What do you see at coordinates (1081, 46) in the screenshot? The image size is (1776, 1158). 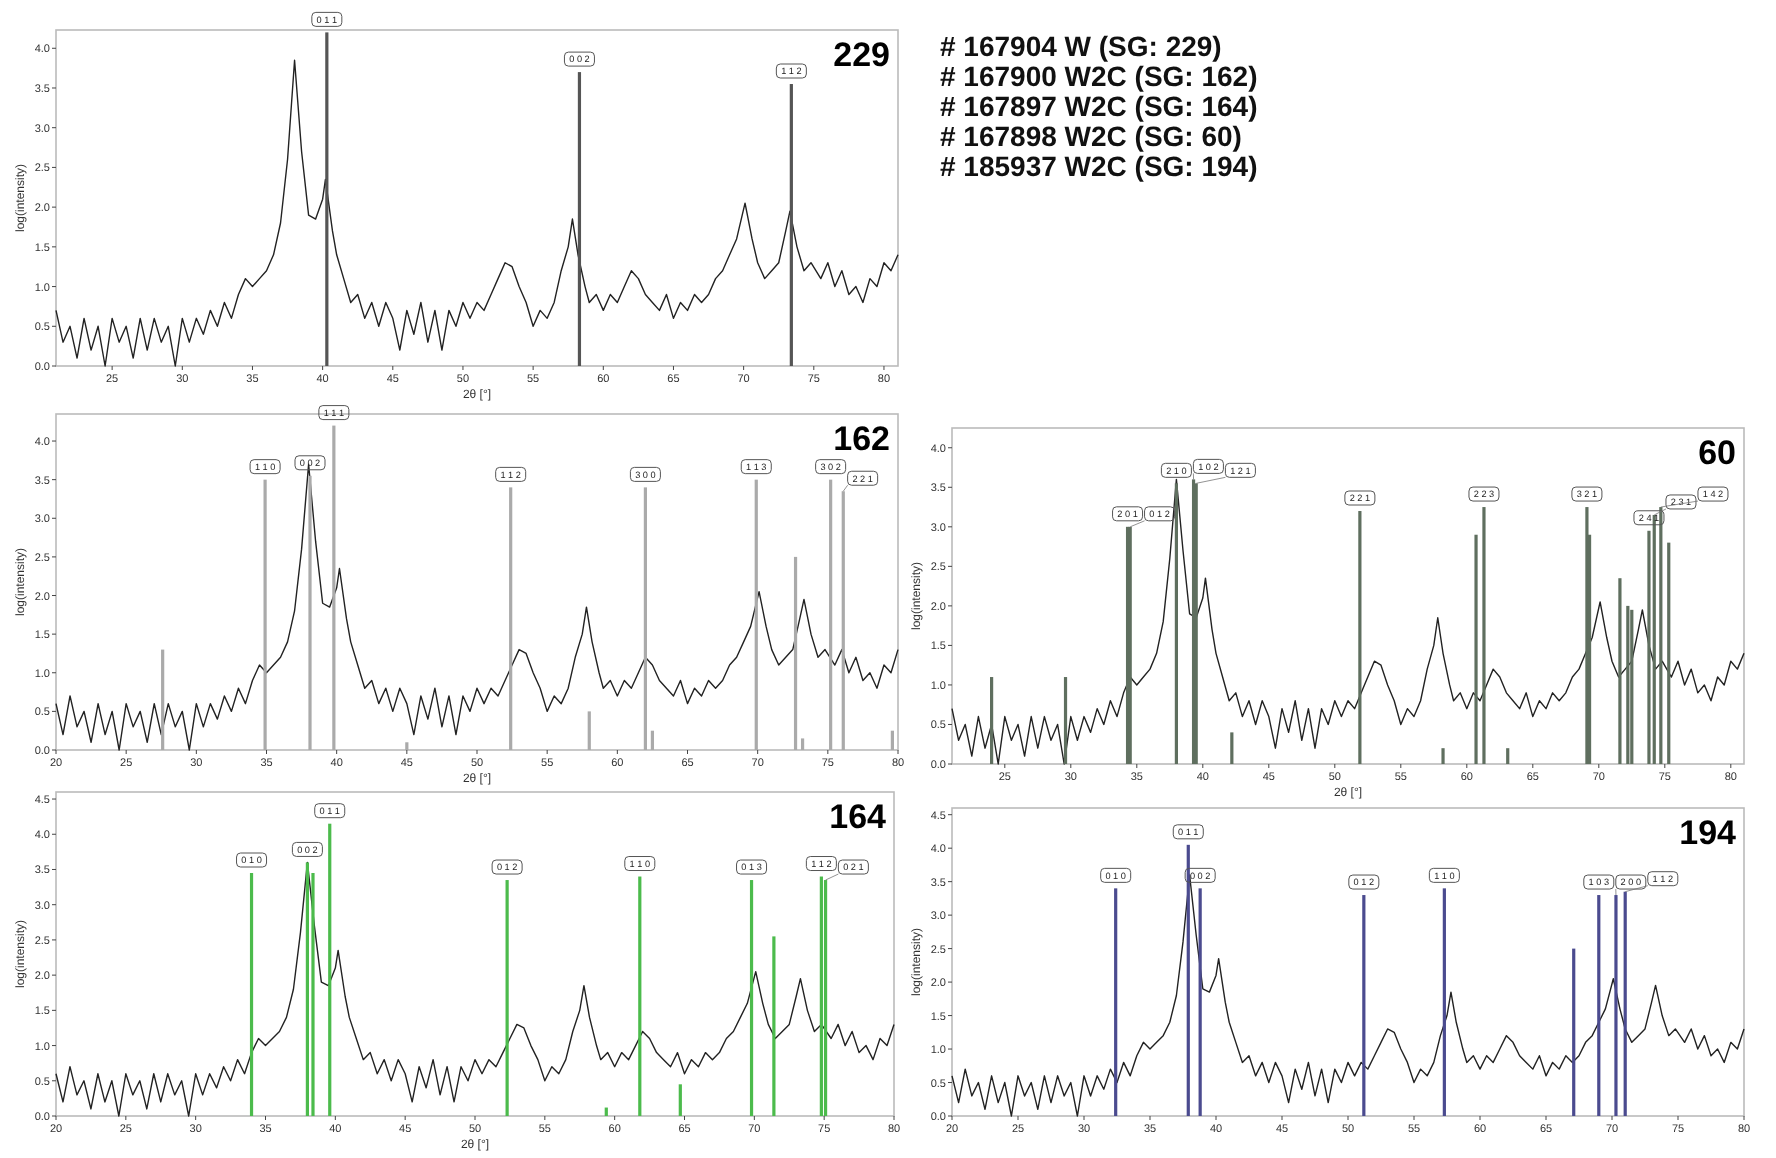 I see `text: # 167904 W (SG: 229)` at bounding box center [1081, 46].